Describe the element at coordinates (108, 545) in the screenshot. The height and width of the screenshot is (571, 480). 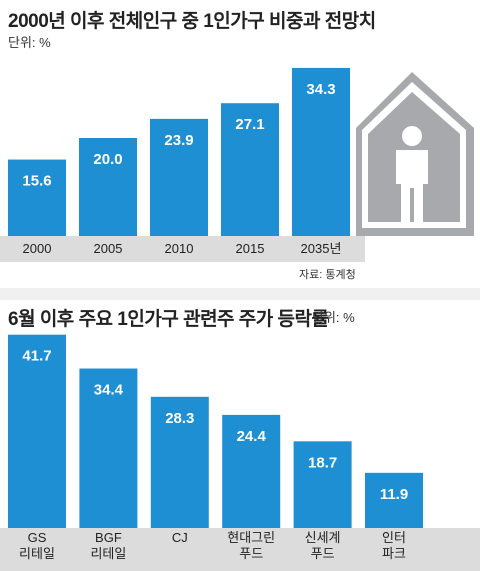
I see `chart2-tick-label: BGF 리테일` at that location.